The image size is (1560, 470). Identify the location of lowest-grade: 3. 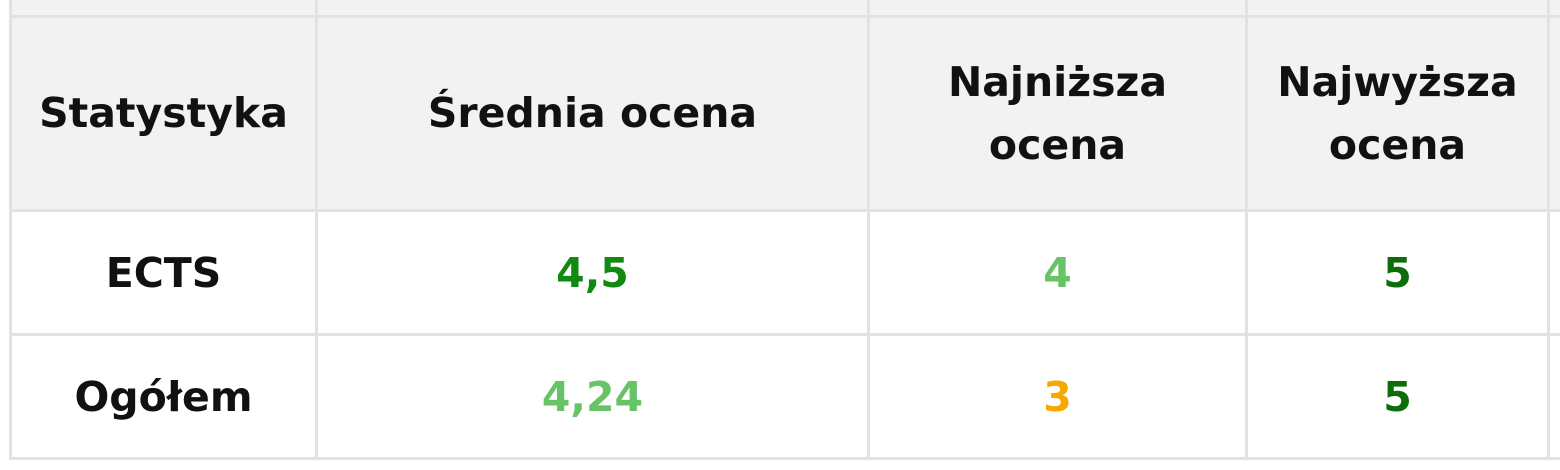
(1057, 396).